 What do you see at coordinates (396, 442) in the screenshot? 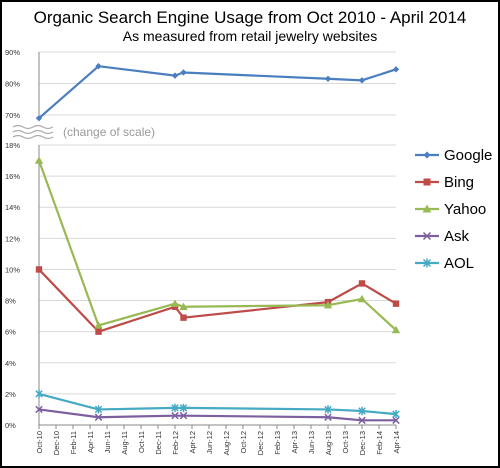
I see `x-tick-label: Apr-14` at bounding box center [396, 442].